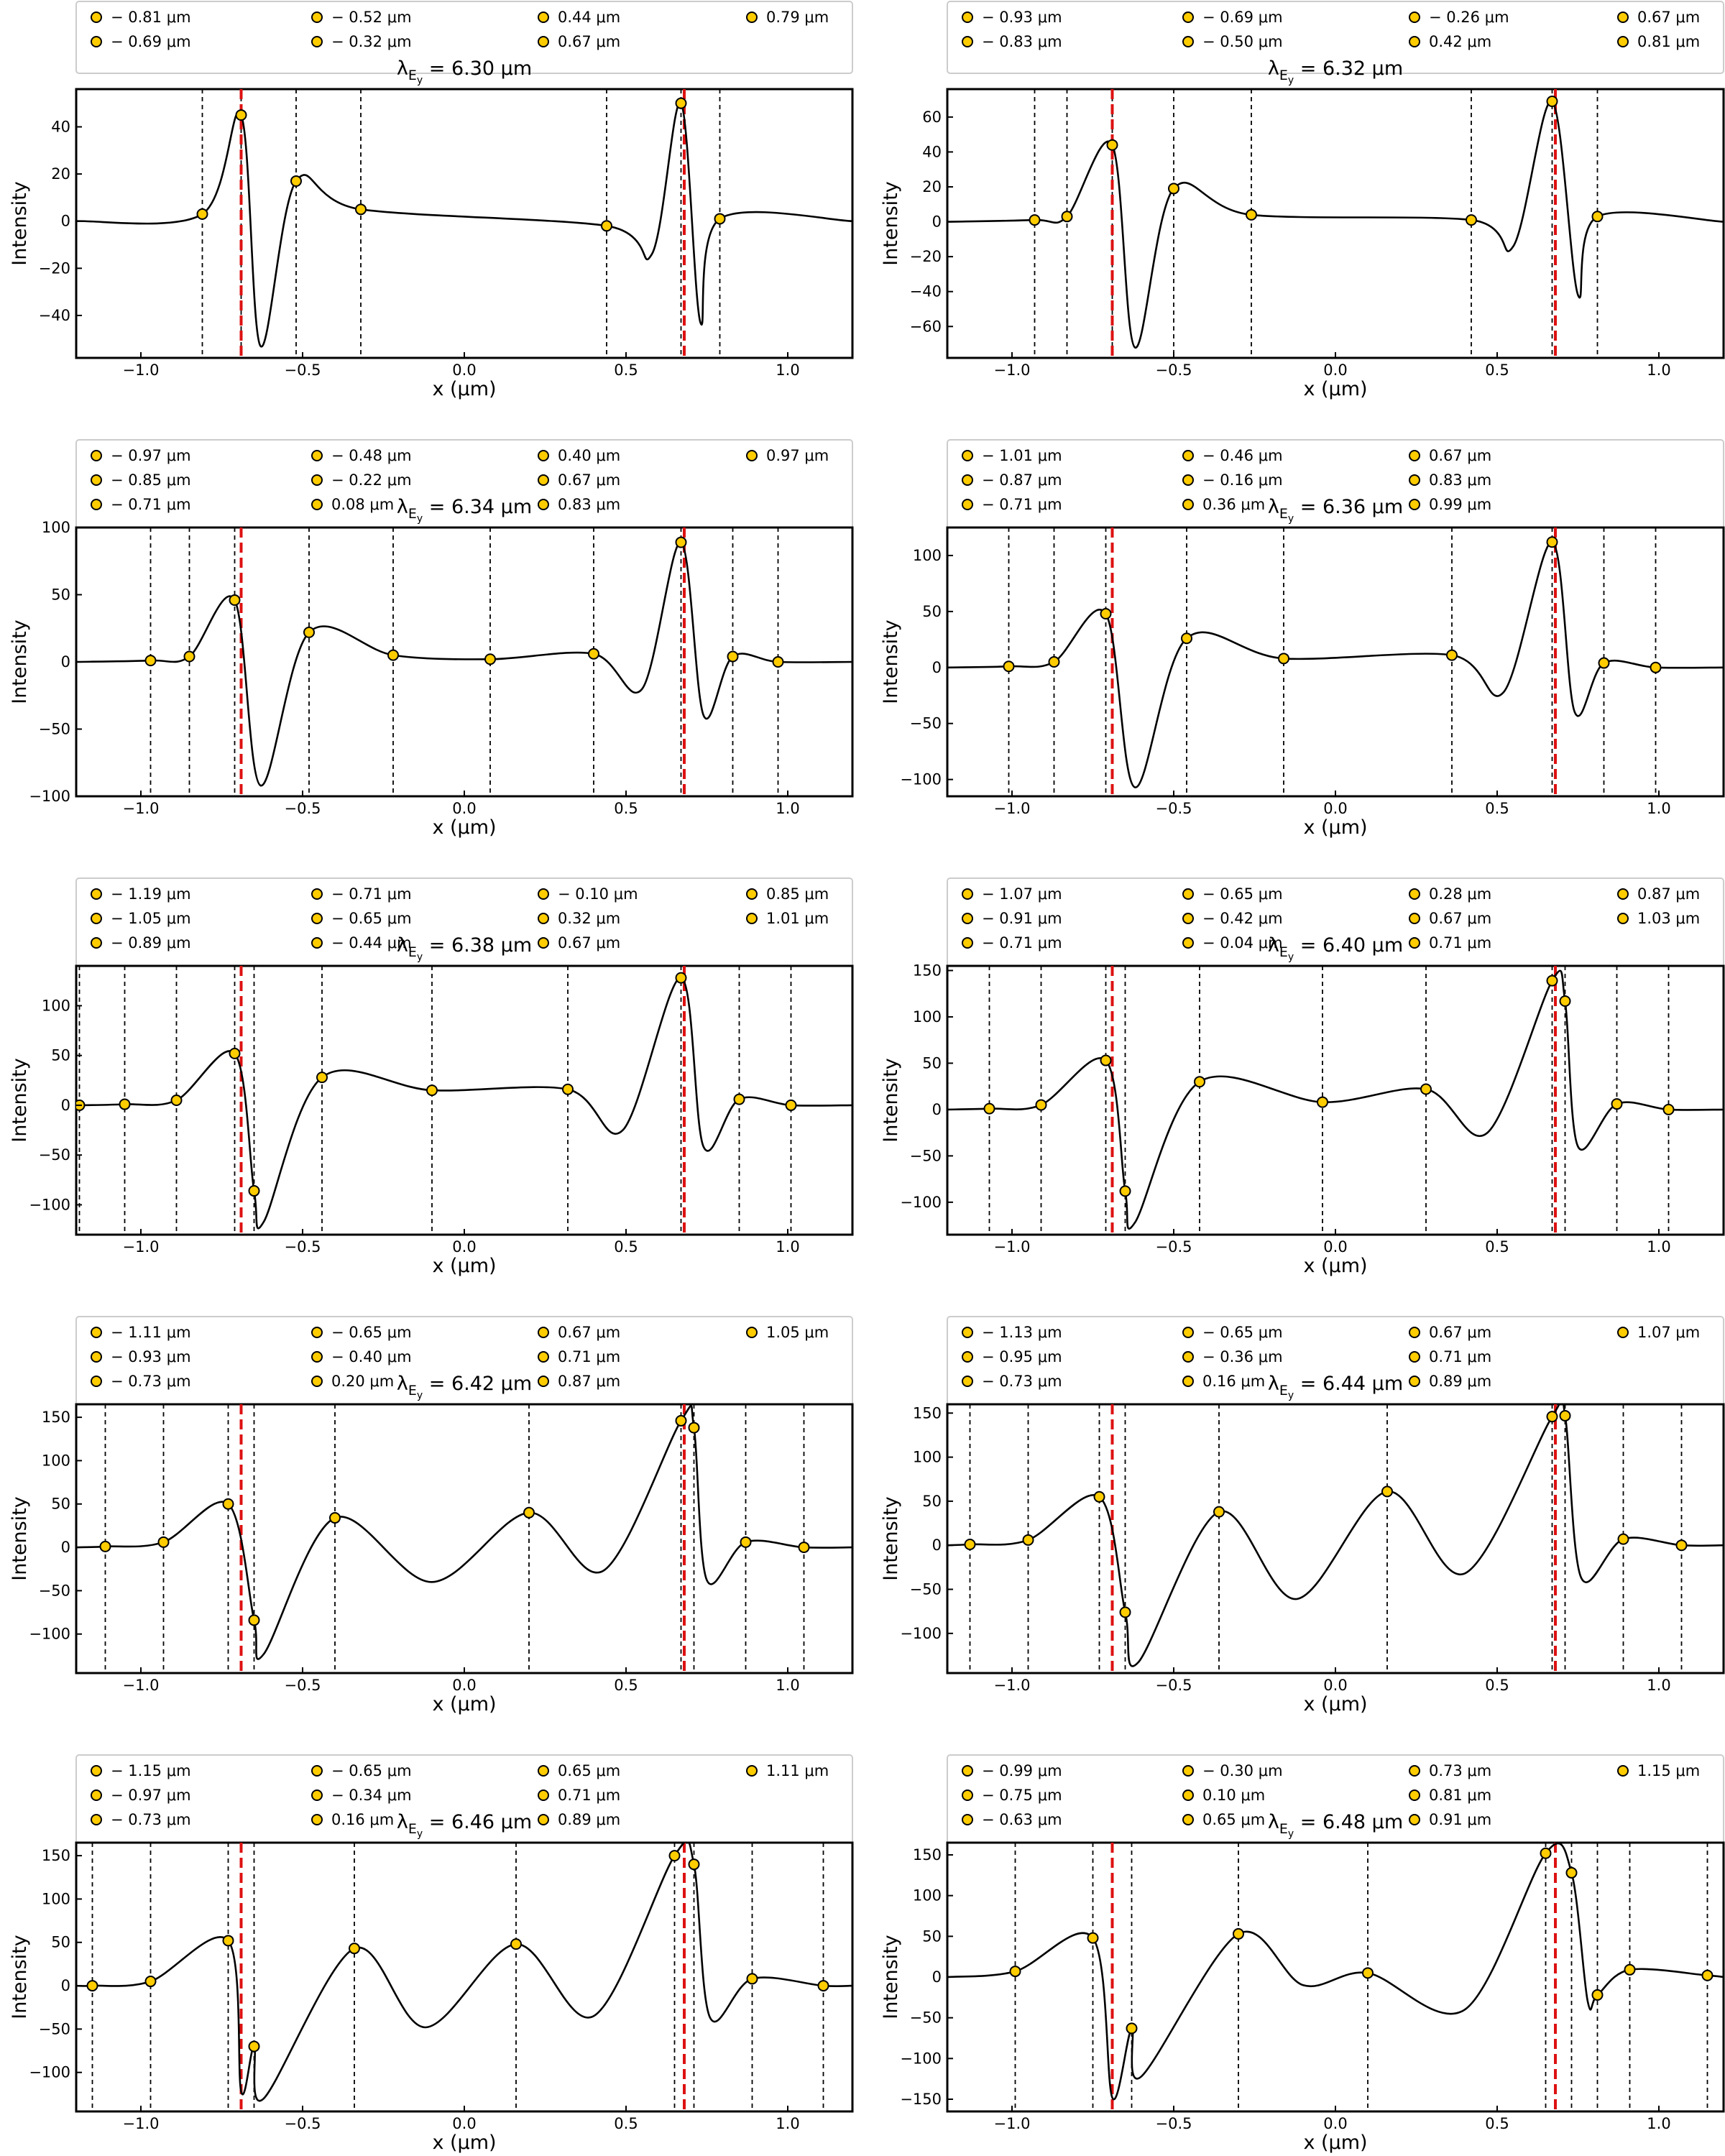 The image size is (1725, 2156). What do you see at coordinates (1233, 1819) in the screenshot?
I see `legend-label: 0.65 μm` at bounding box center [1233, 1819].